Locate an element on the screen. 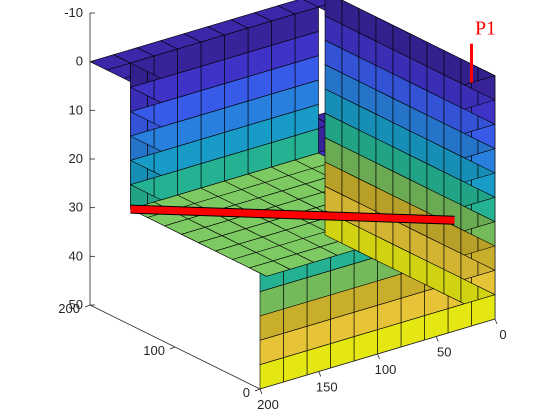  well-horizontal-segment is located at coordinates (292, 214).